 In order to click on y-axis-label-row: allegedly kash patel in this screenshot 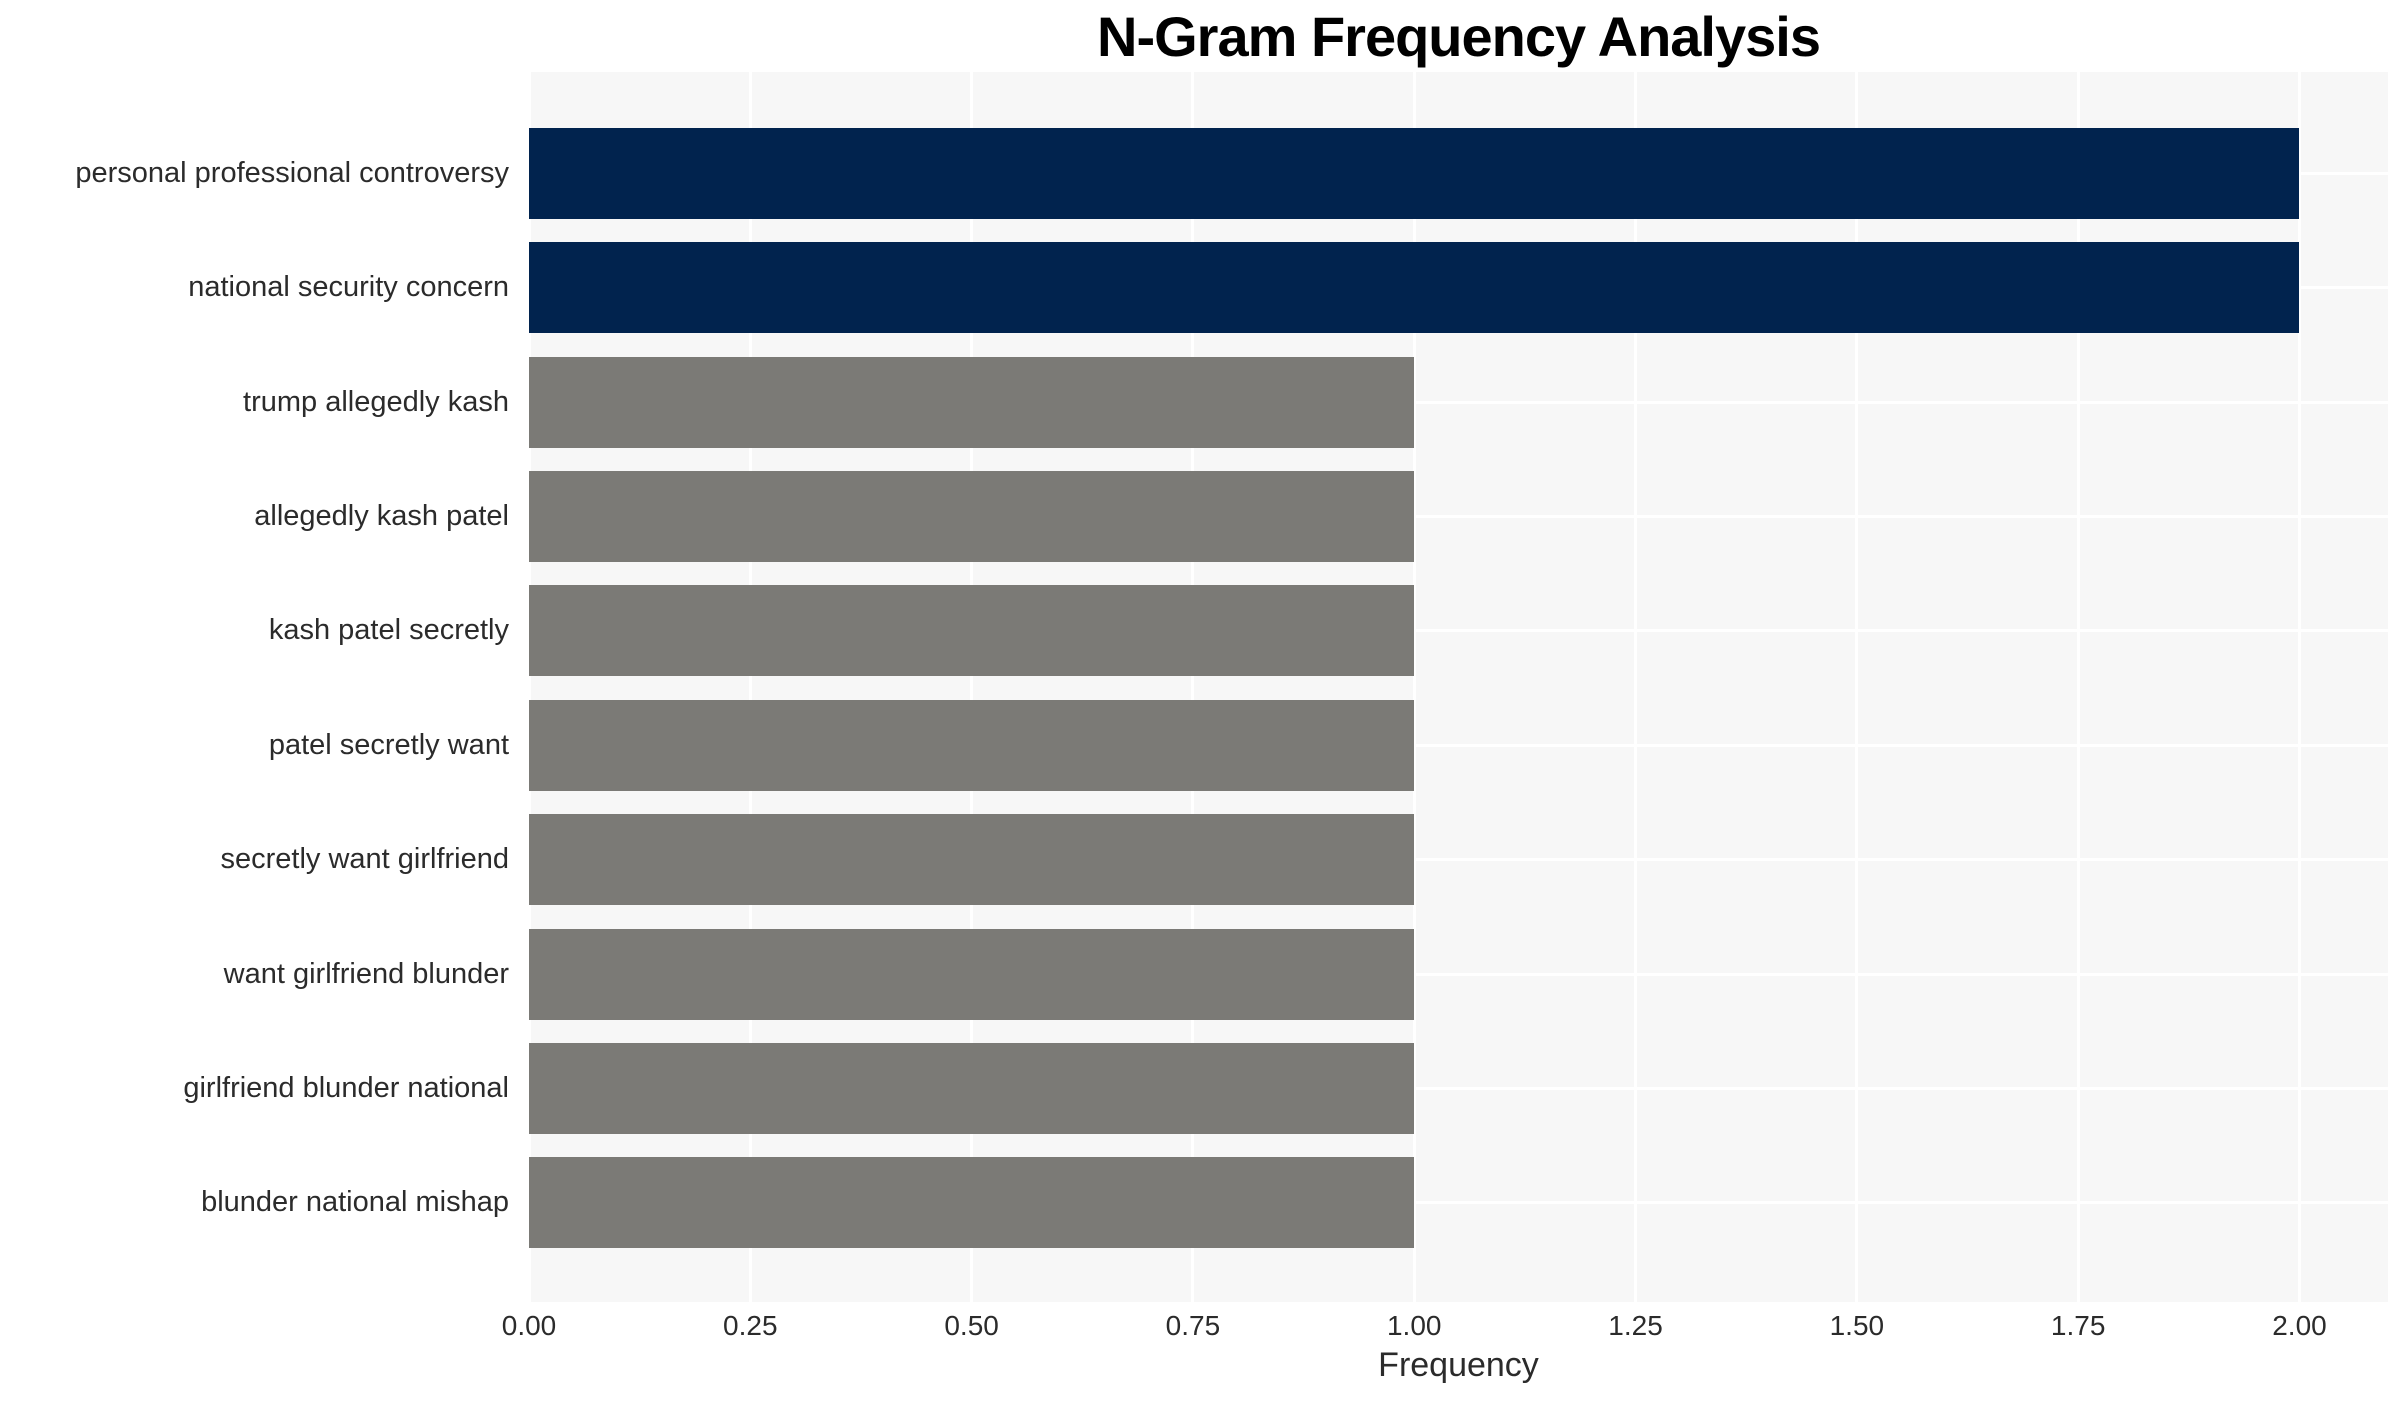, I will do `click(259, 516)`.